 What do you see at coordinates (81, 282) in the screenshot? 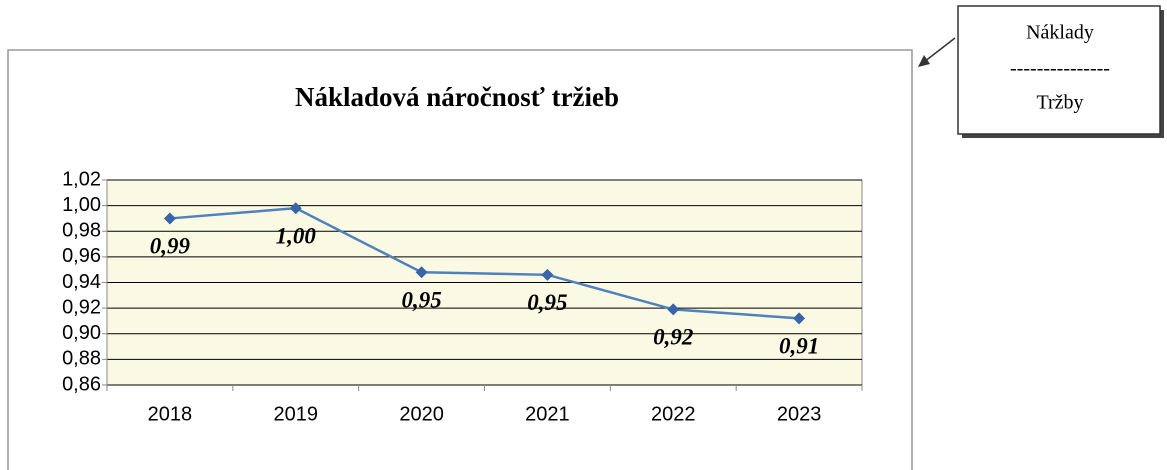
I see `y-tick-label: 0,94` at bounding box center [81, 282].